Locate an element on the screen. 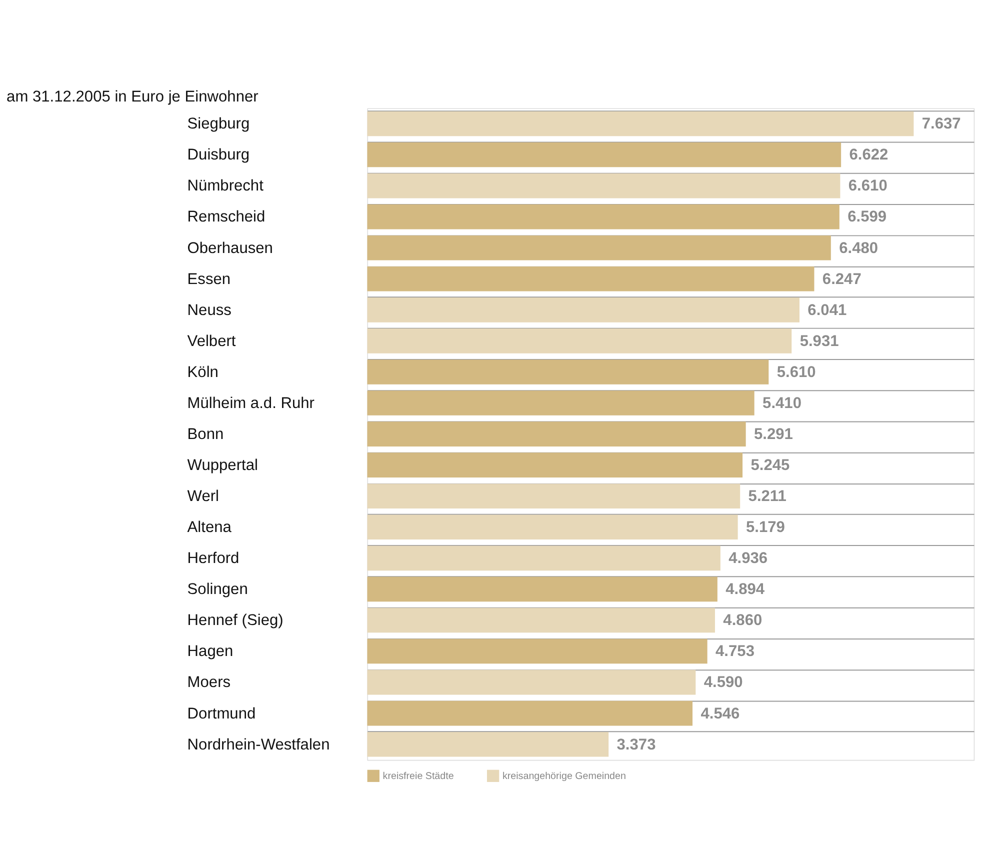 Image resolution: width=982 pixels, height=863 pixels. data-label: 5.211 is located at coordinates (767, 497).